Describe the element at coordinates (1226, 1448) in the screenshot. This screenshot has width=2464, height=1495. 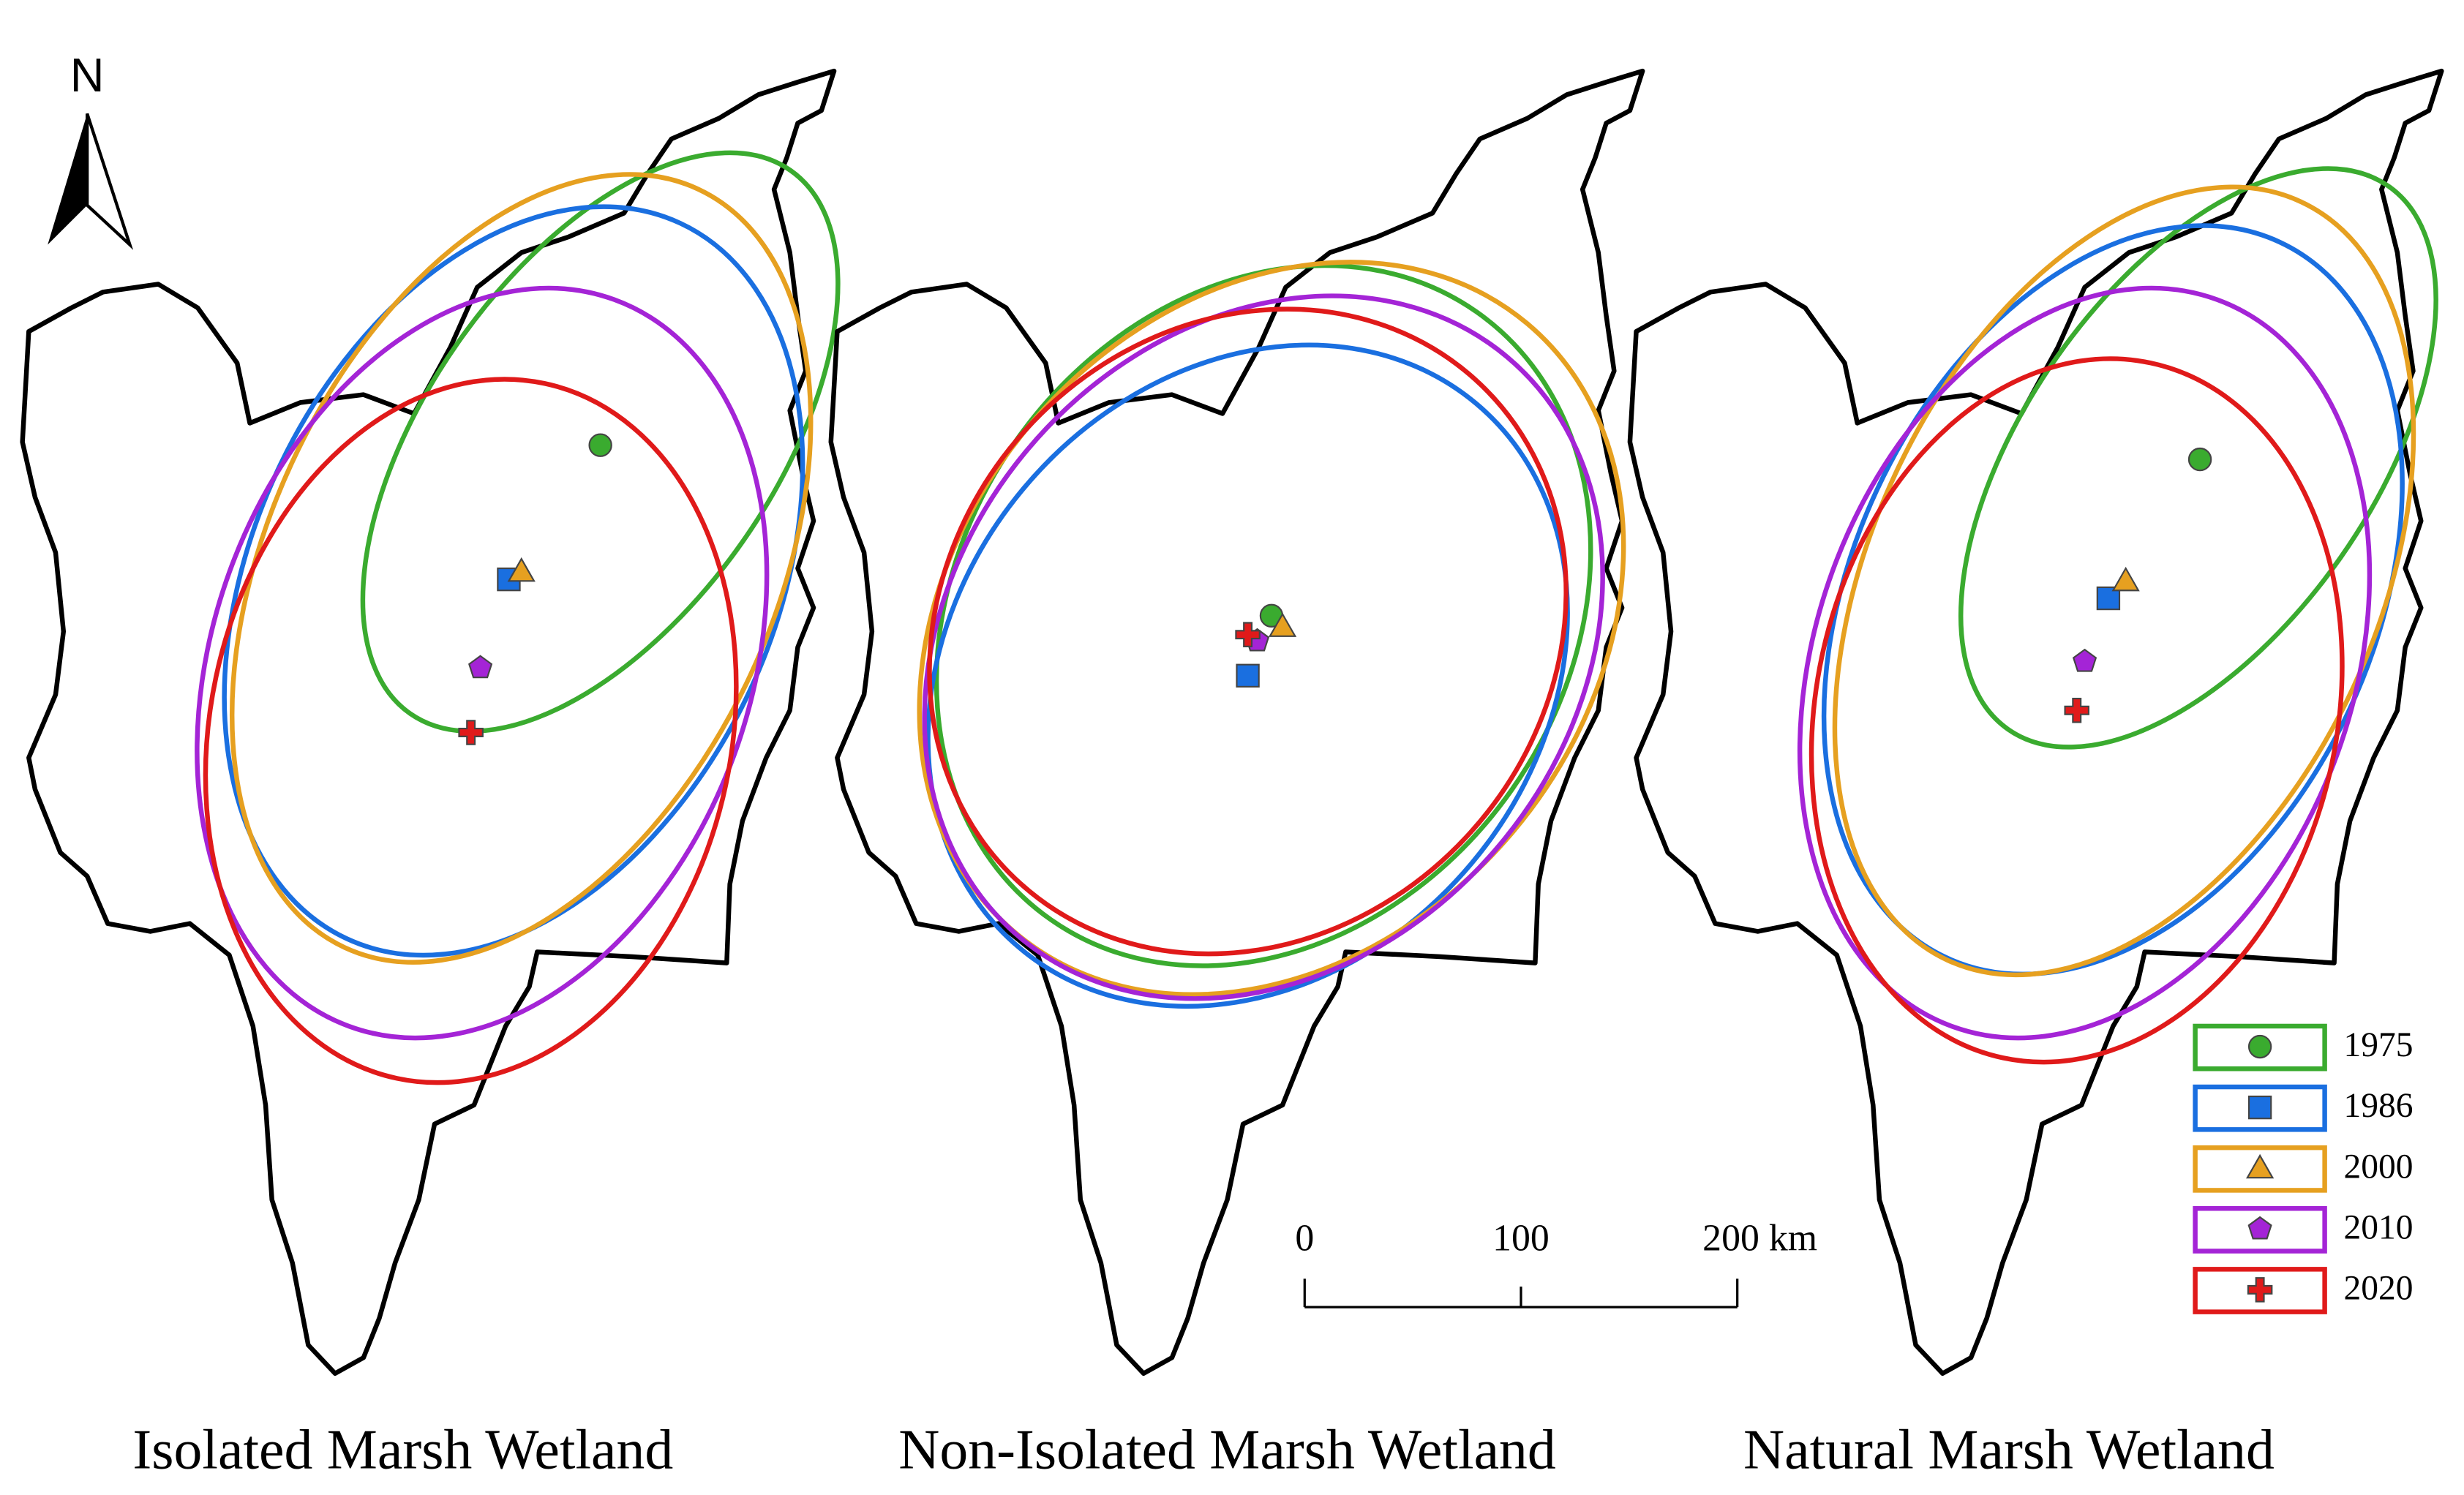
I see `panel-title: Non-Isolated Marsh Wetland` at that location.